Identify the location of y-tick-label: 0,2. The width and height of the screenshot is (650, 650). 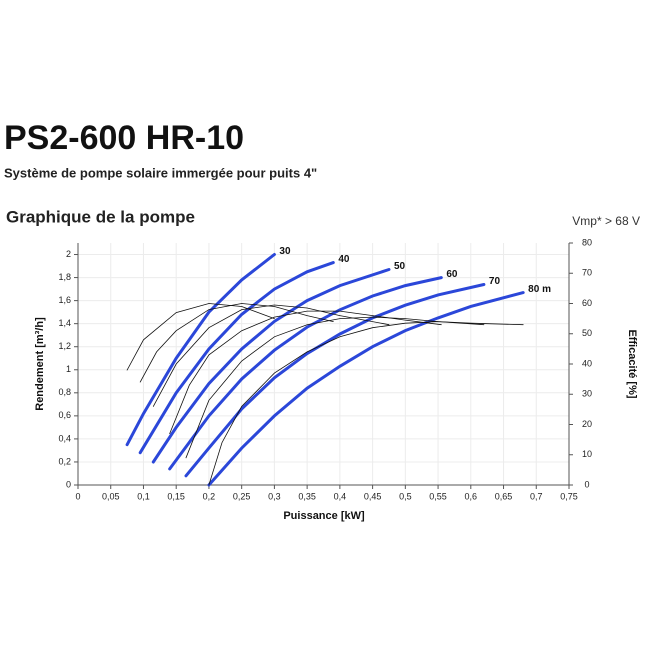
(64, 461).